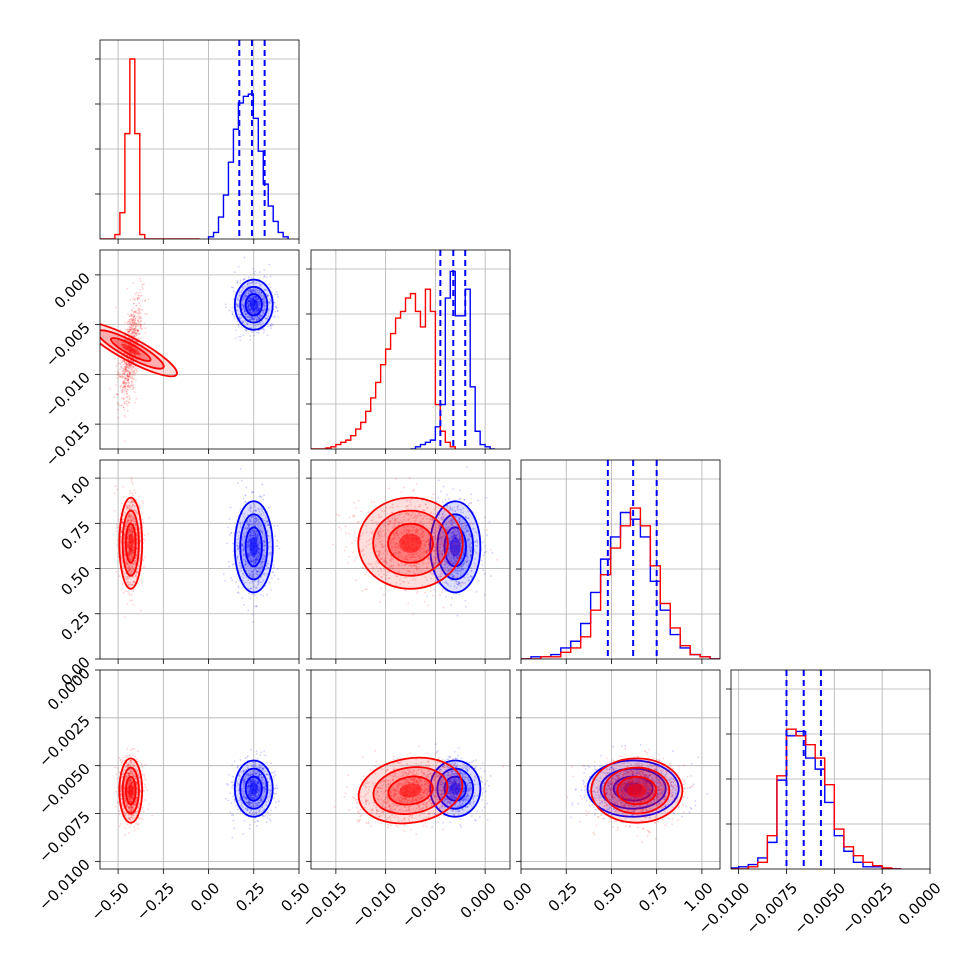 The image size is (970, 970). Describe the element at coordinates (64, 837) in the screenshot. I see `y-tick-label: −0.0075` at that location.